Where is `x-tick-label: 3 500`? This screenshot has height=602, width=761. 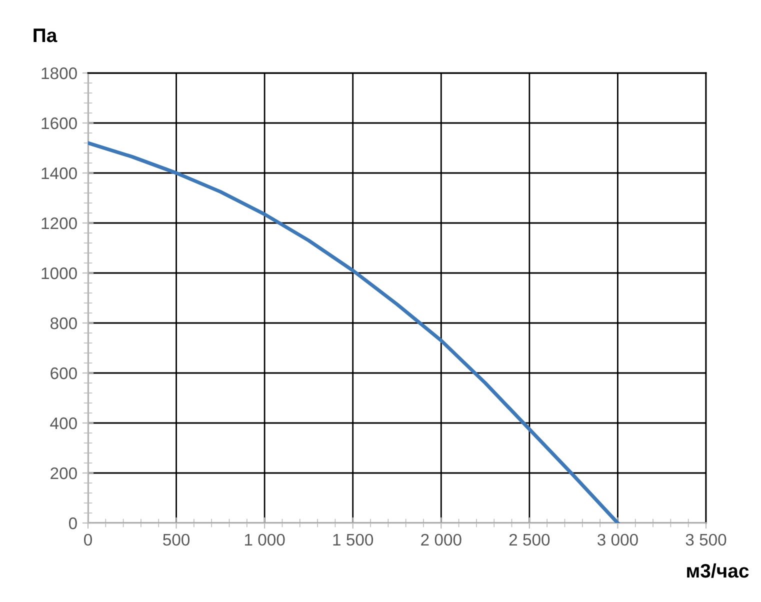
x-tick-label: 3 500 is located at coordinates (706, 540).